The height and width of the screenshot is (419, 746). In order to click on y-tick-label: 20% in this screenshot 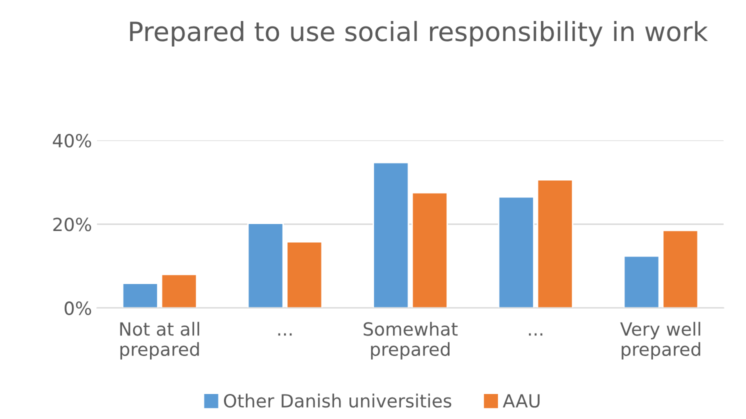, I will do `click(72, 225)`.